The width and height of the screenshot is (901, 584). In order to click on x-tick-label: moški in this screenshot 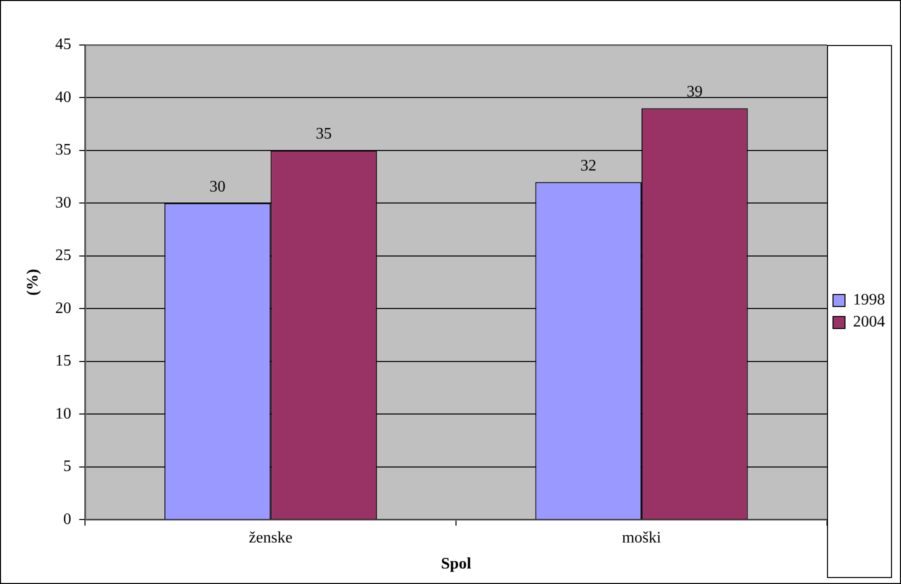, I will do `click(642, 537)`.